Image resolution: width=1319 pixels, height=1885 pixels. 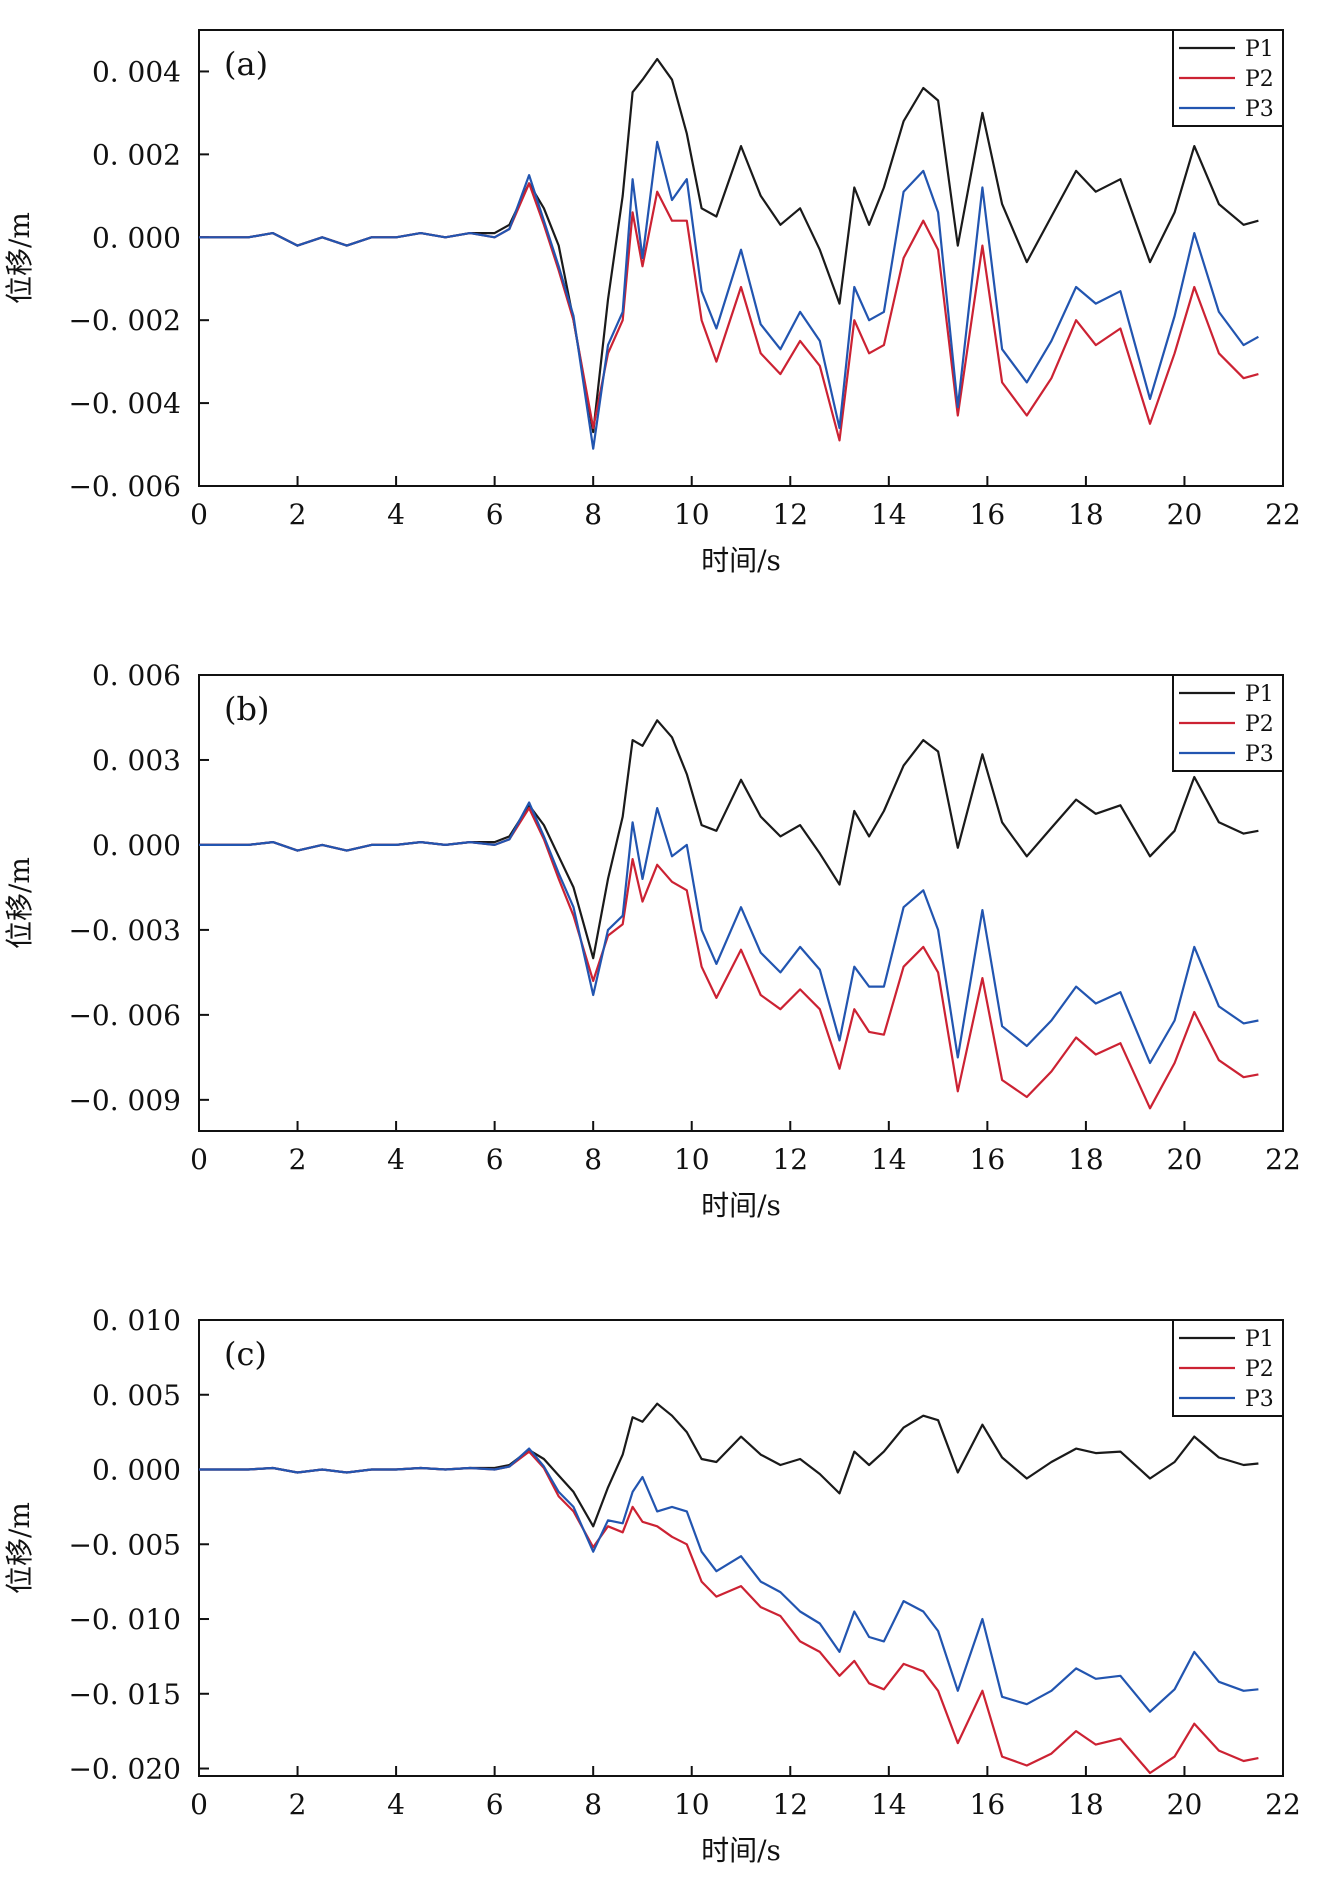 I want to click on y-tick-label: 0. 006, so click(x=136, y=675).